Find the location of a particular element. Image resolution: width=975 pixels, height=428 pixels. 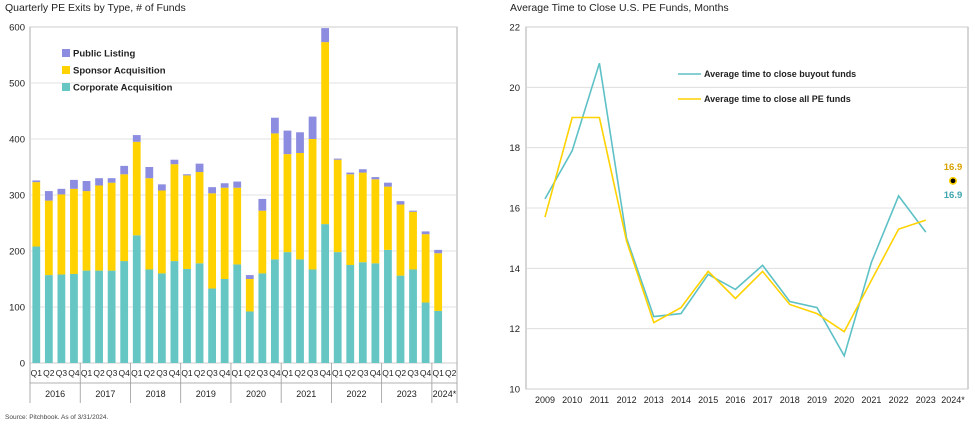

x-tick-label: 2018 is located at coordinates (790, 400).